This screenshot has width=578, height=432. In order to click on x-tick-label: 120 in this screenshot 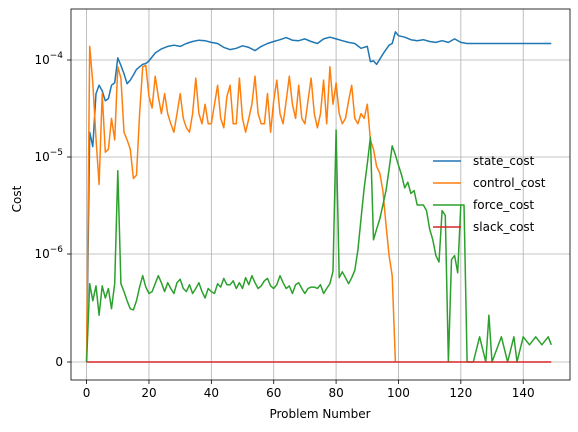, I will do `click(460, 393)`.